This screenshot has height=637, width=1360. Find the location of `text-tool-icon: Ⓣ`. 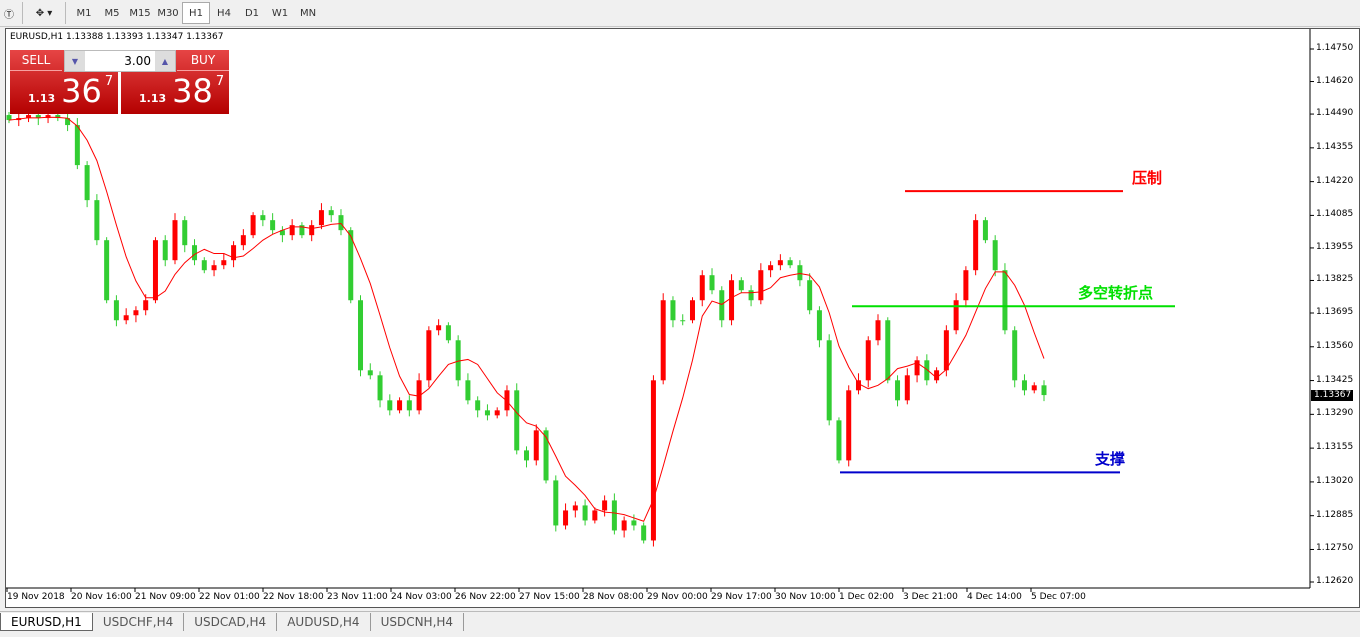

text-tool-icon: Ⓣ is located at coordinates (9, 15).